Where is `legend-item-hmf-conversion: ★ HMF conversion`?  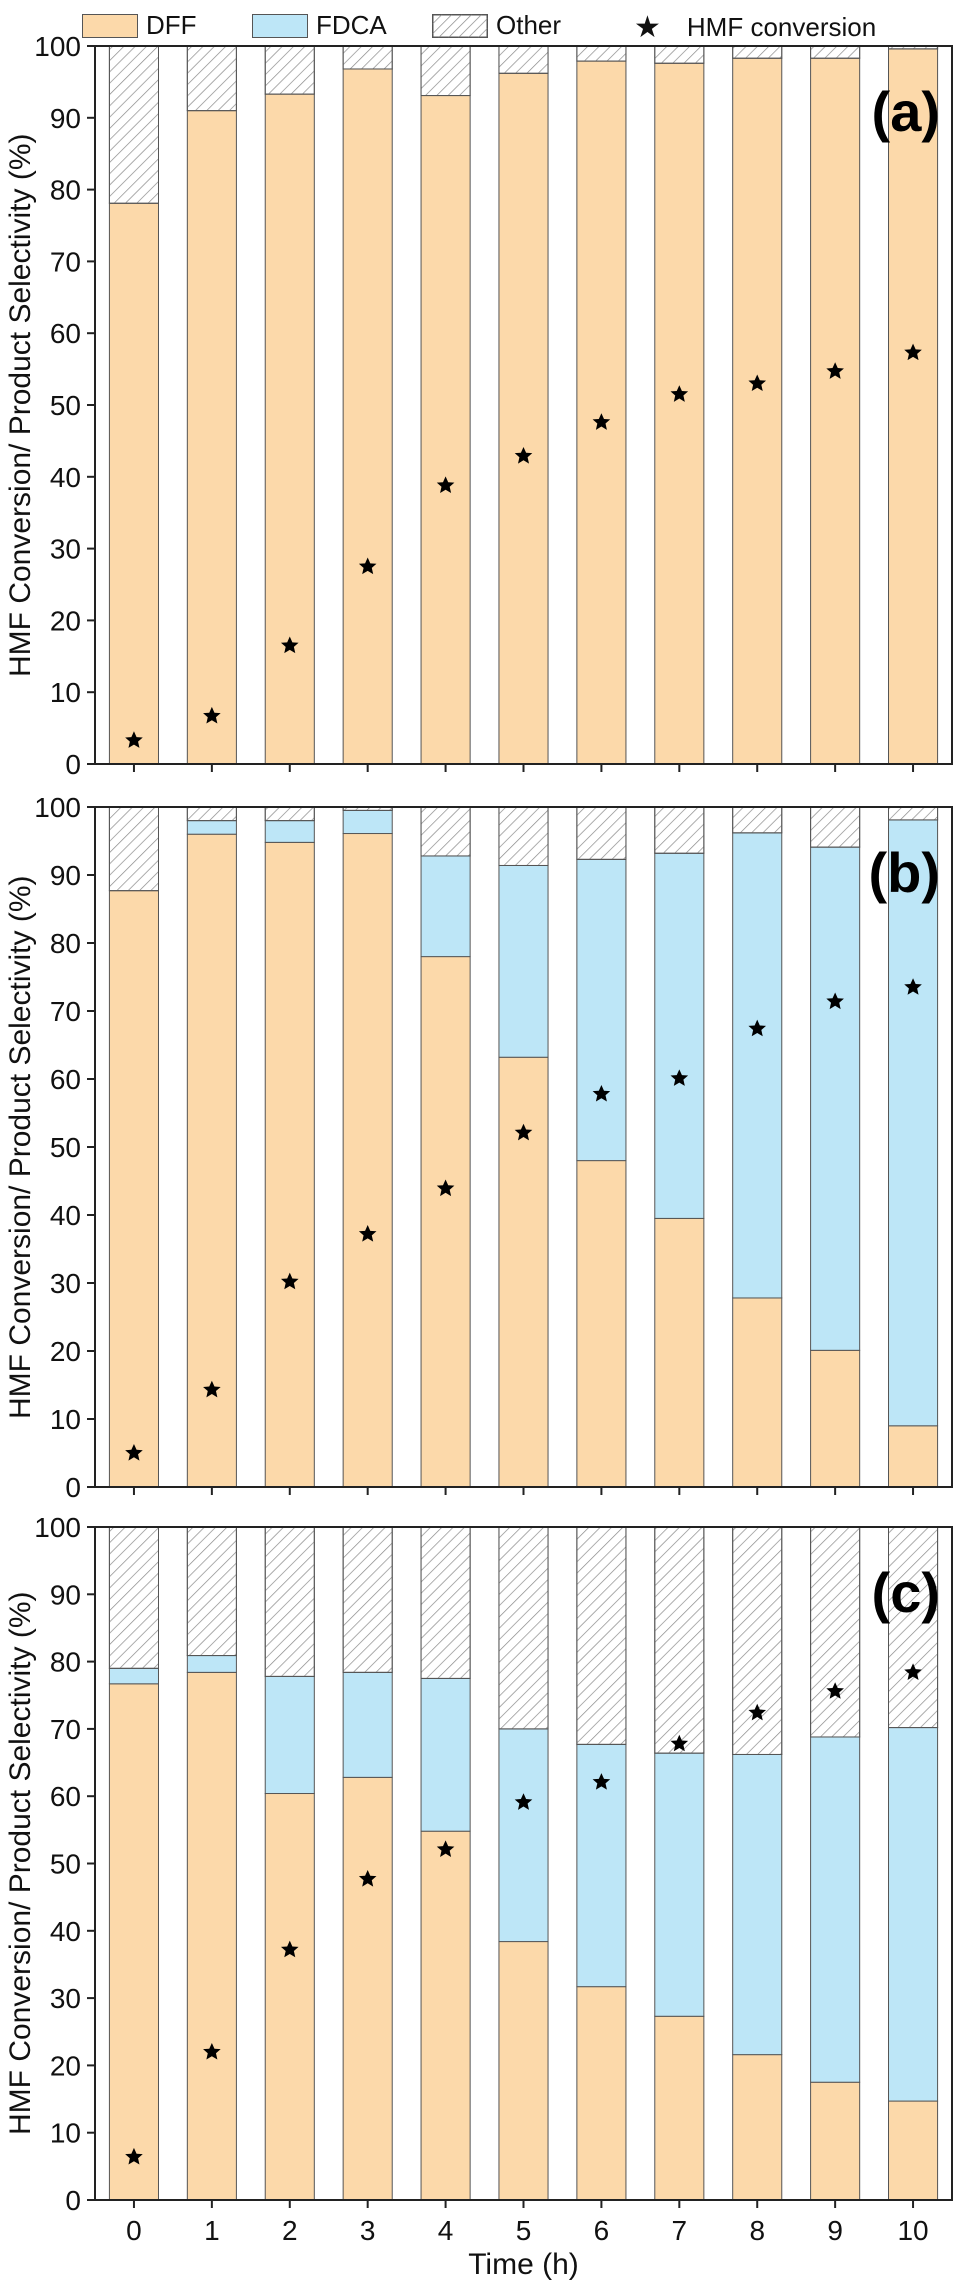
legend-item-hmf-conversion: ★ HMF conversion is located at coordinates (755, 27).